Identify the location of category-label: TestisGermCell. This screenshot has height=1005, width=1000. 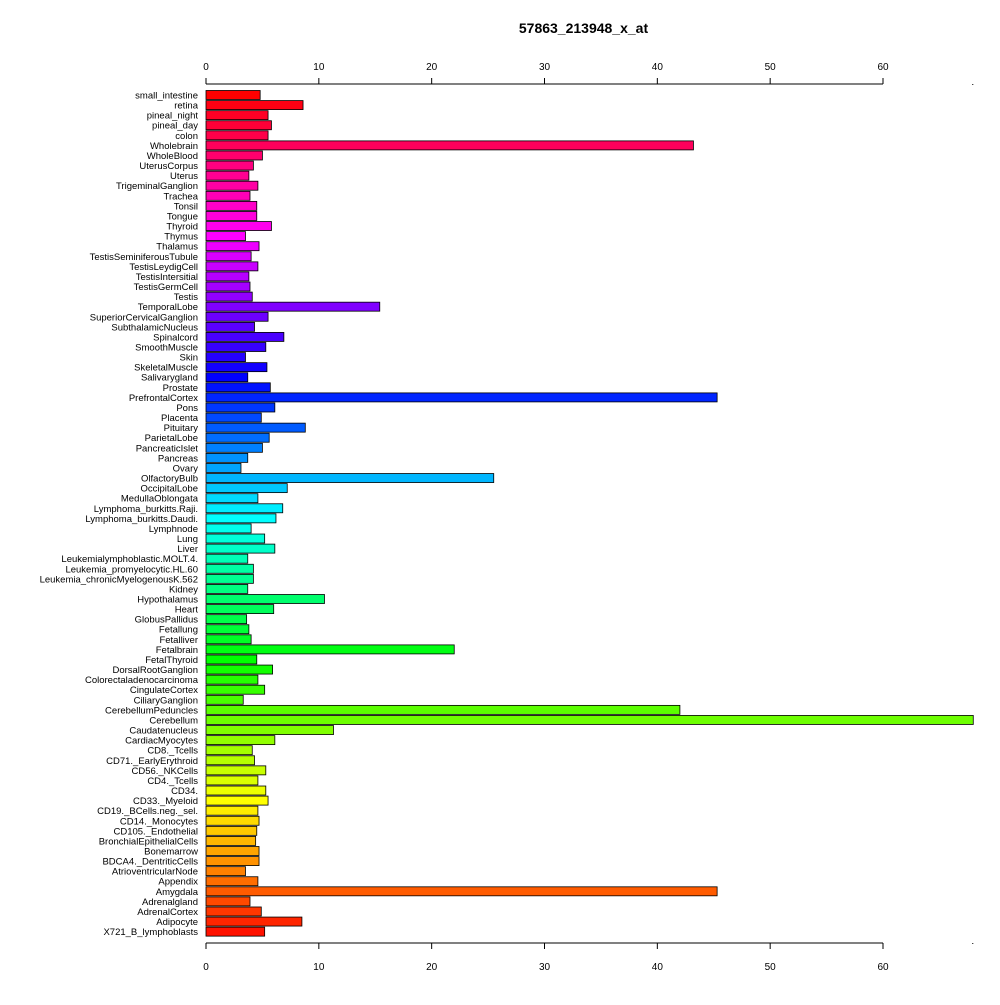
(166, 287).